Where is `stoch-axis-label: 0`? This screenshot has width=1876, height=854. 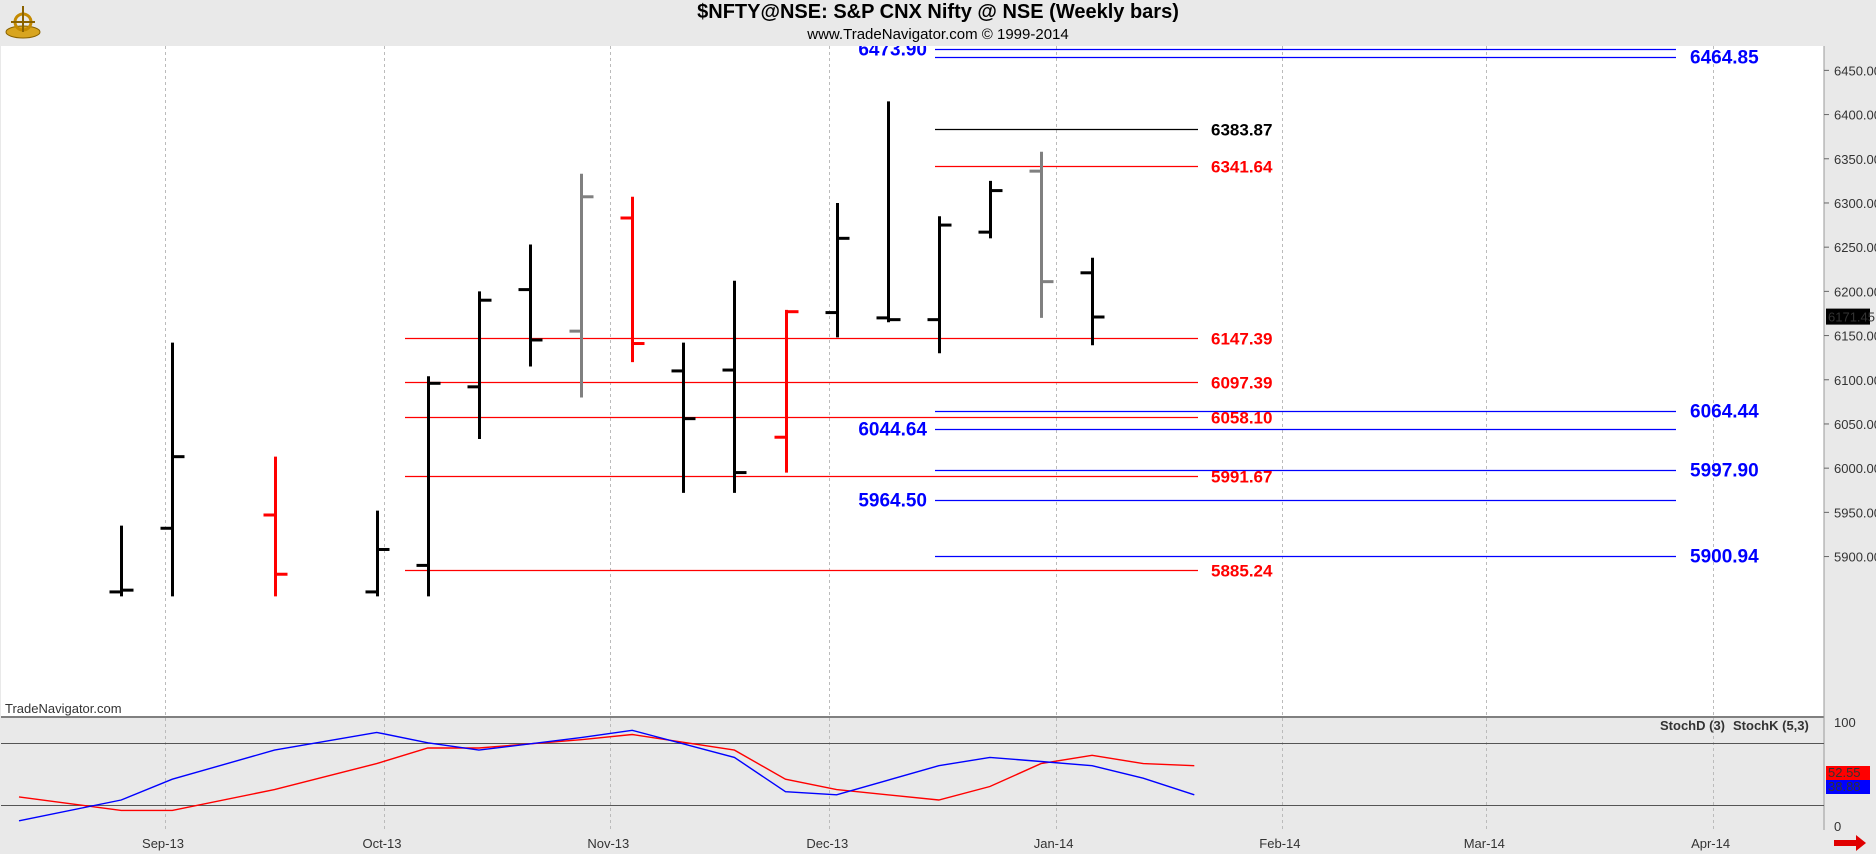 stoch-axis-label: 0 is located at coordinates (1837, 826).